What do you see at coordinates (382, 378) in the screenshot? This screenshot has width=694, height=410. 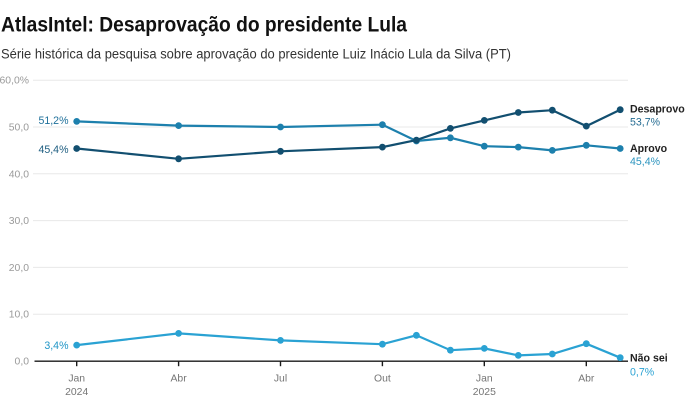 I see `svg-text: Out` at bounding box center [382, 378].